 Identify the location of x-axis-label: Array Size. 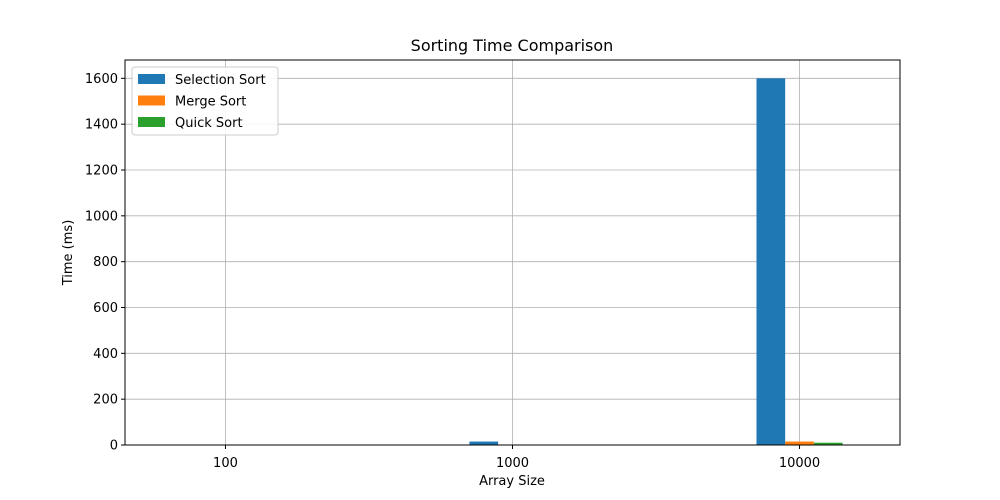
(512, 481).